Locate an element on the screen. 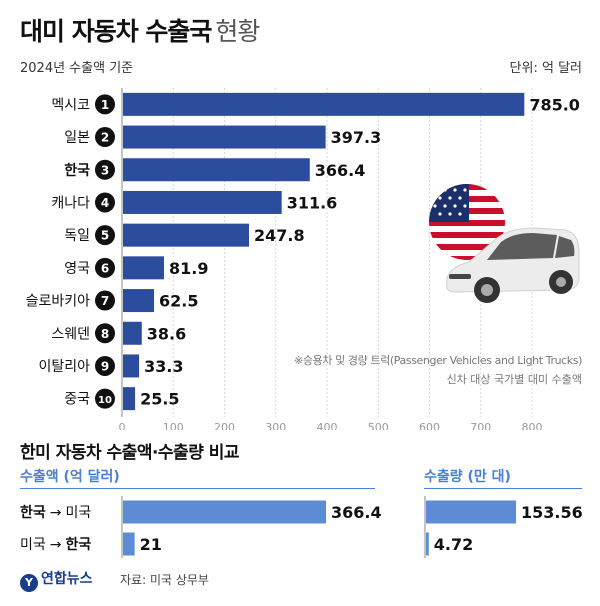 This screenshot has height=606, width=600. rank-number: 9 is located at coordinates (105, 366).